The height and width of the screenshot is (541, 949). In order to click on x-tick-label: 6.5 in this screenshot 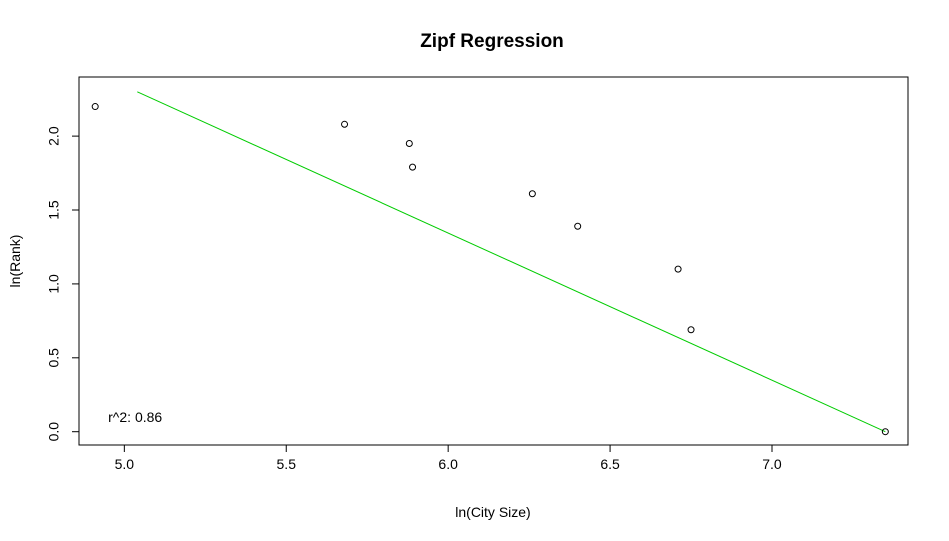, I will do `click(610, 464)`.